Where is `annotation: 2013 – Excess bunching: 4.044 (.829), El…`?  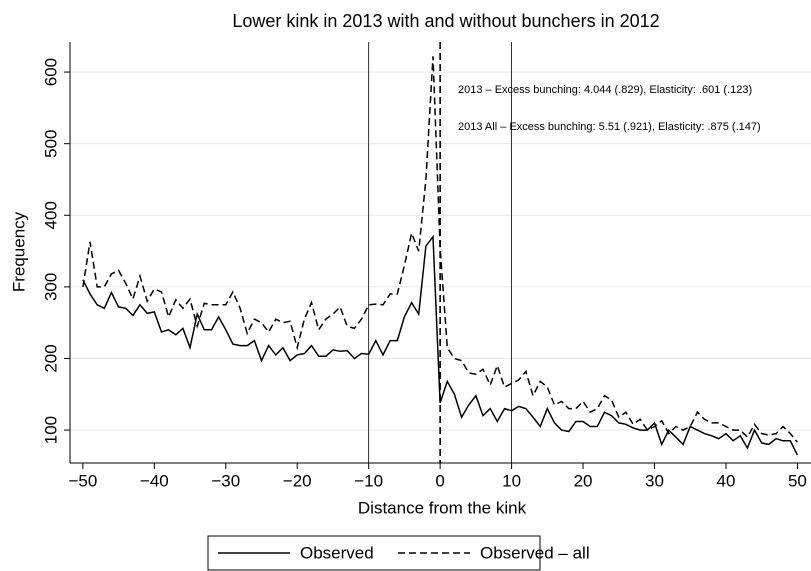
annotation: 2013 – Excess bunching: 4.044 (.829), El… is located at coordinates (605, 90).